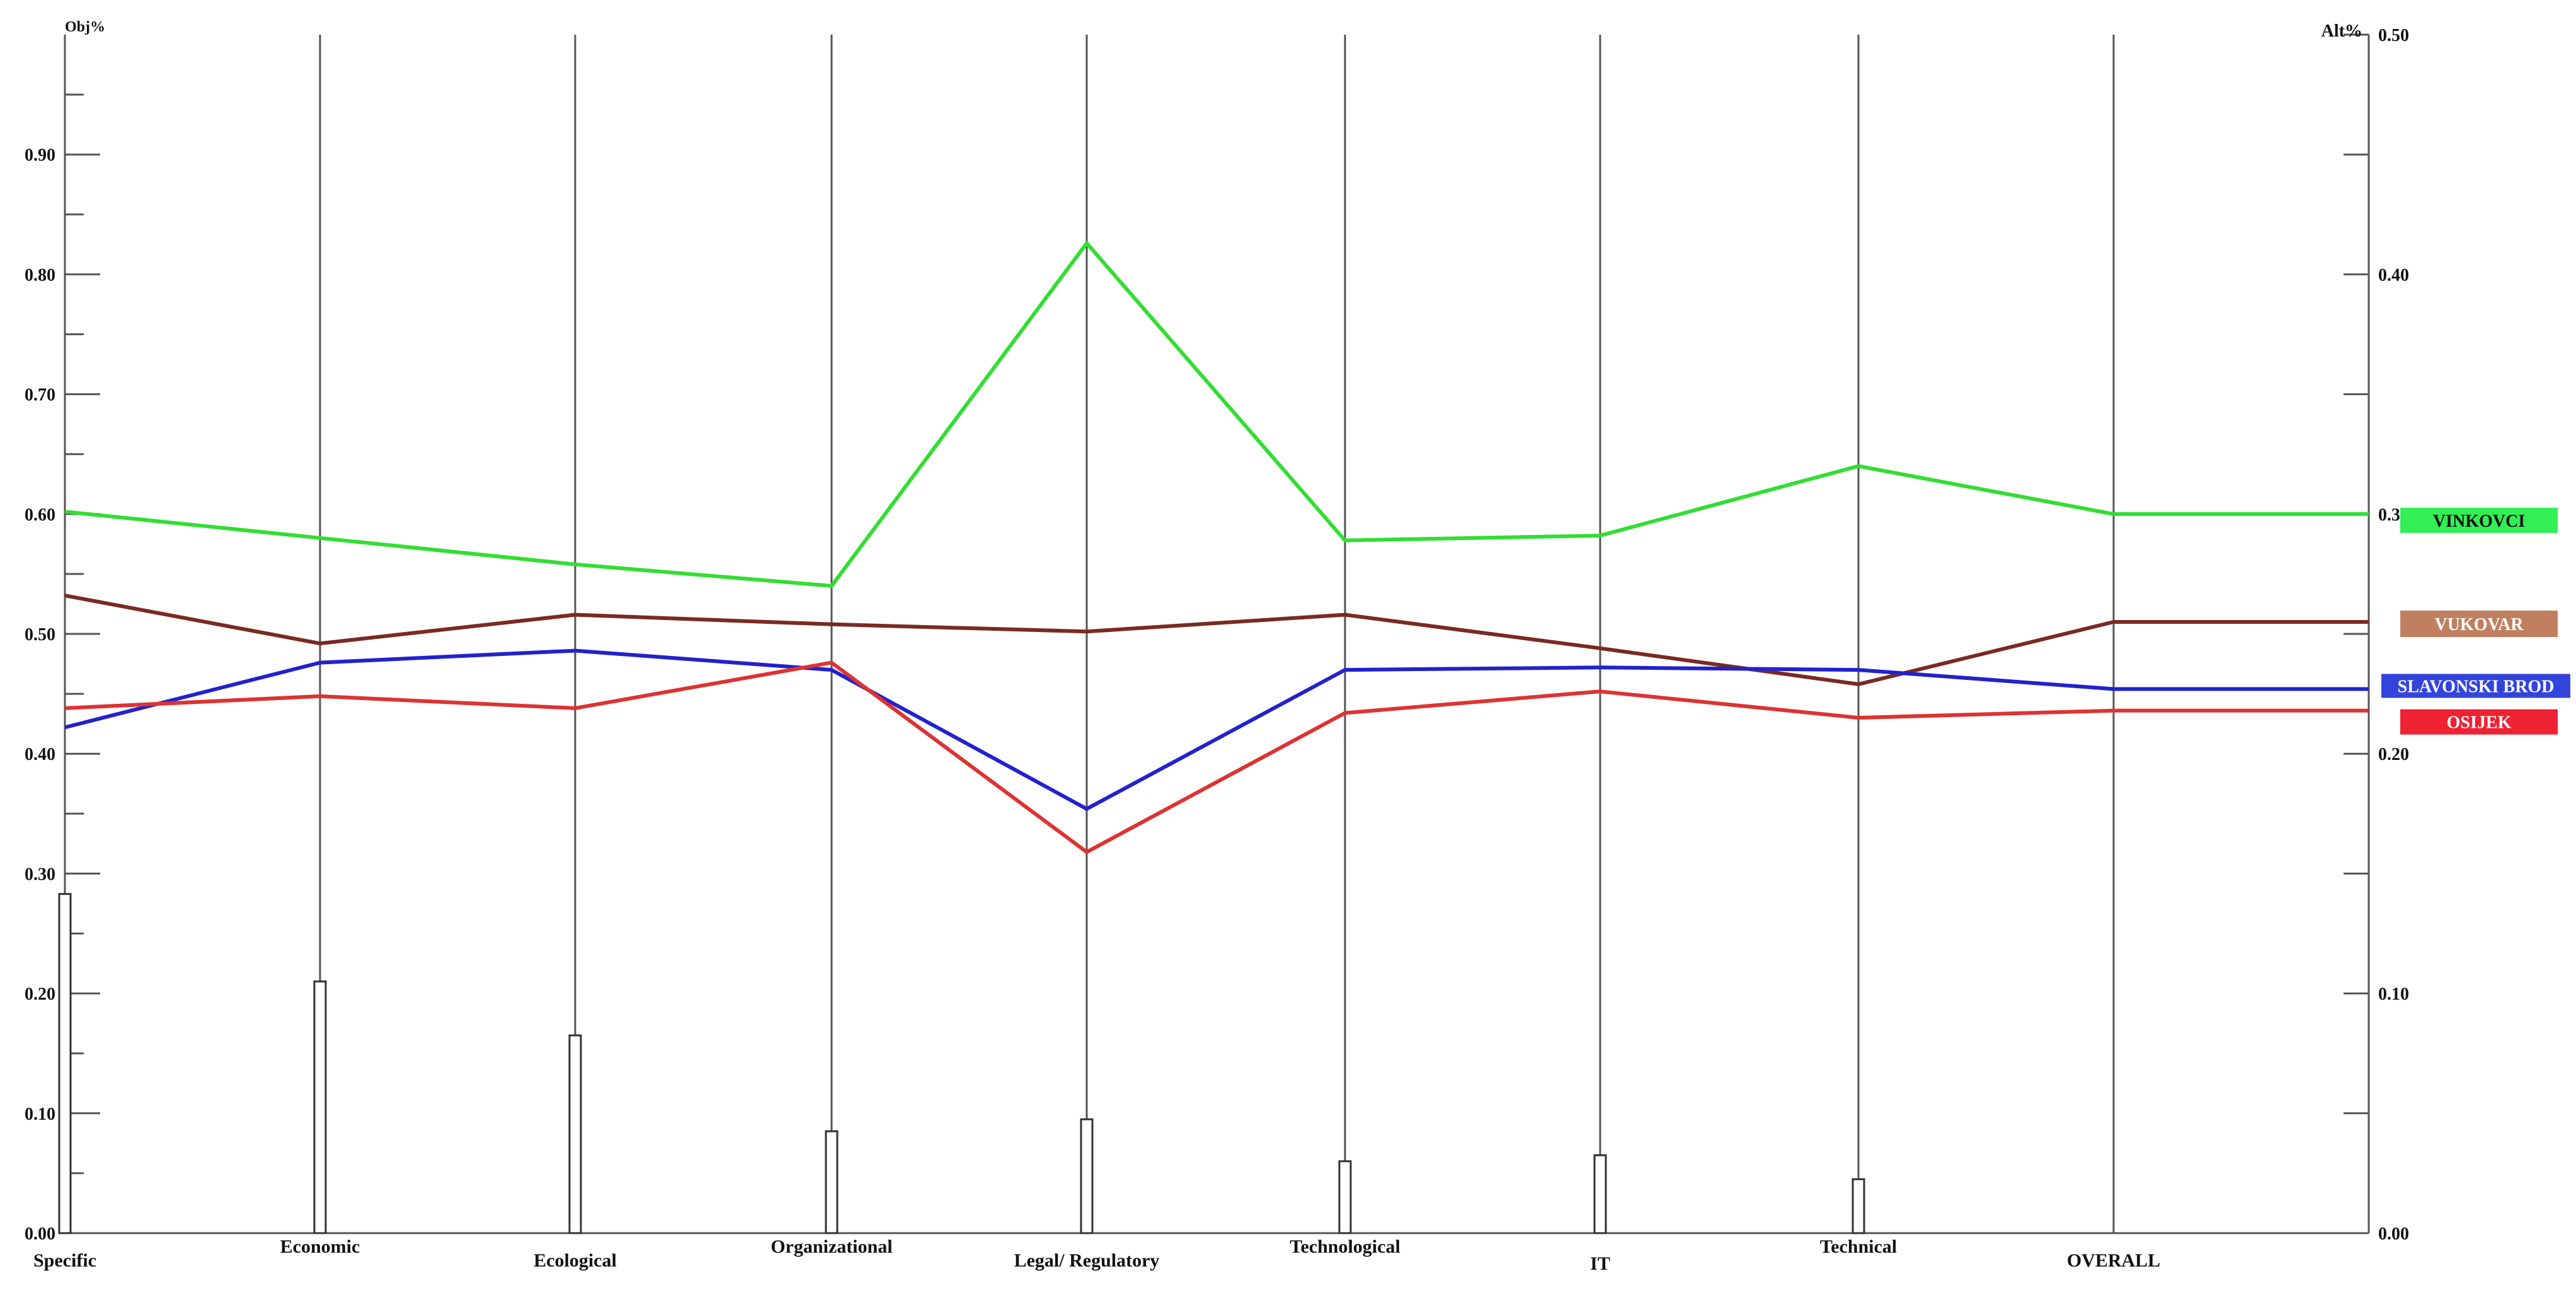 The image size is (2576, 1293). Describe the element at coordinates (40, 755) in the screenshot. I see `left-tick-label: 0.40` at that location.